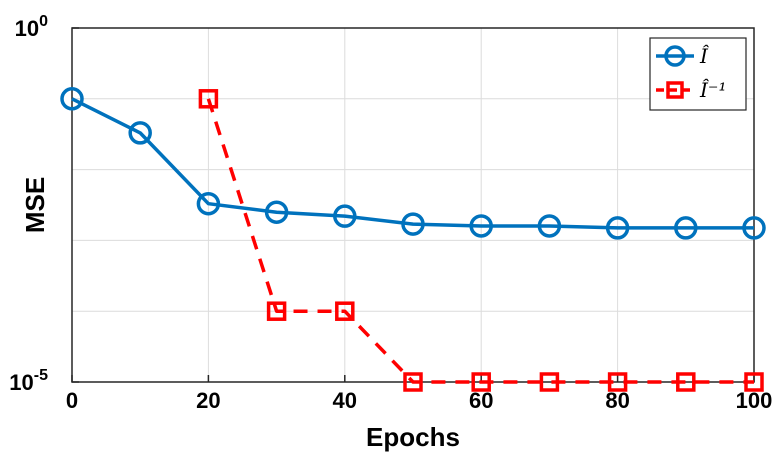 This screenshot has height=457, width=779. Describe the element at coordinates (712, 90) in the screenshot. I see `legend-label: Î⁻¹` at that location.